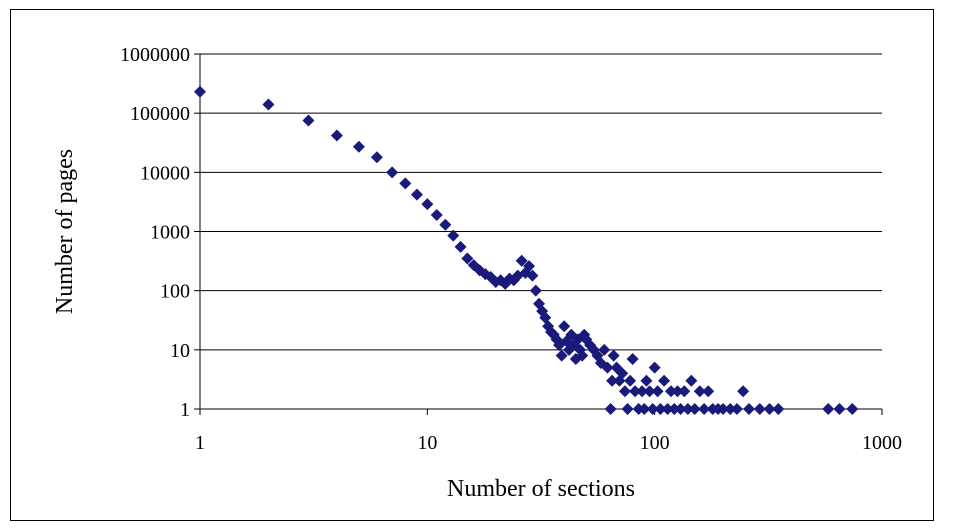 This screenshot has height=532, width=954. Describe the element at coordinates (180, 351) in the screenshot. I see `y-tick-label: 10` at that location.